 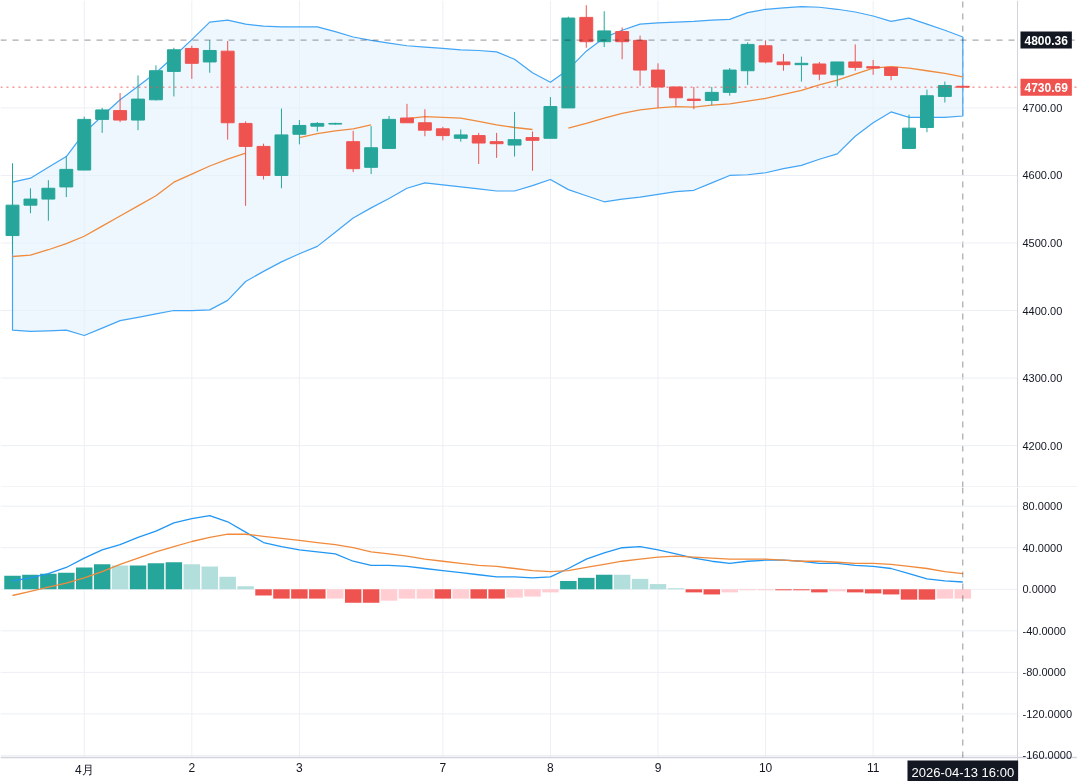 What do you see at coordinates (963, 772) in the screenshot?
I see `x-tick-label: 2026-04-13 16:00` at bounding box center [963, 772].